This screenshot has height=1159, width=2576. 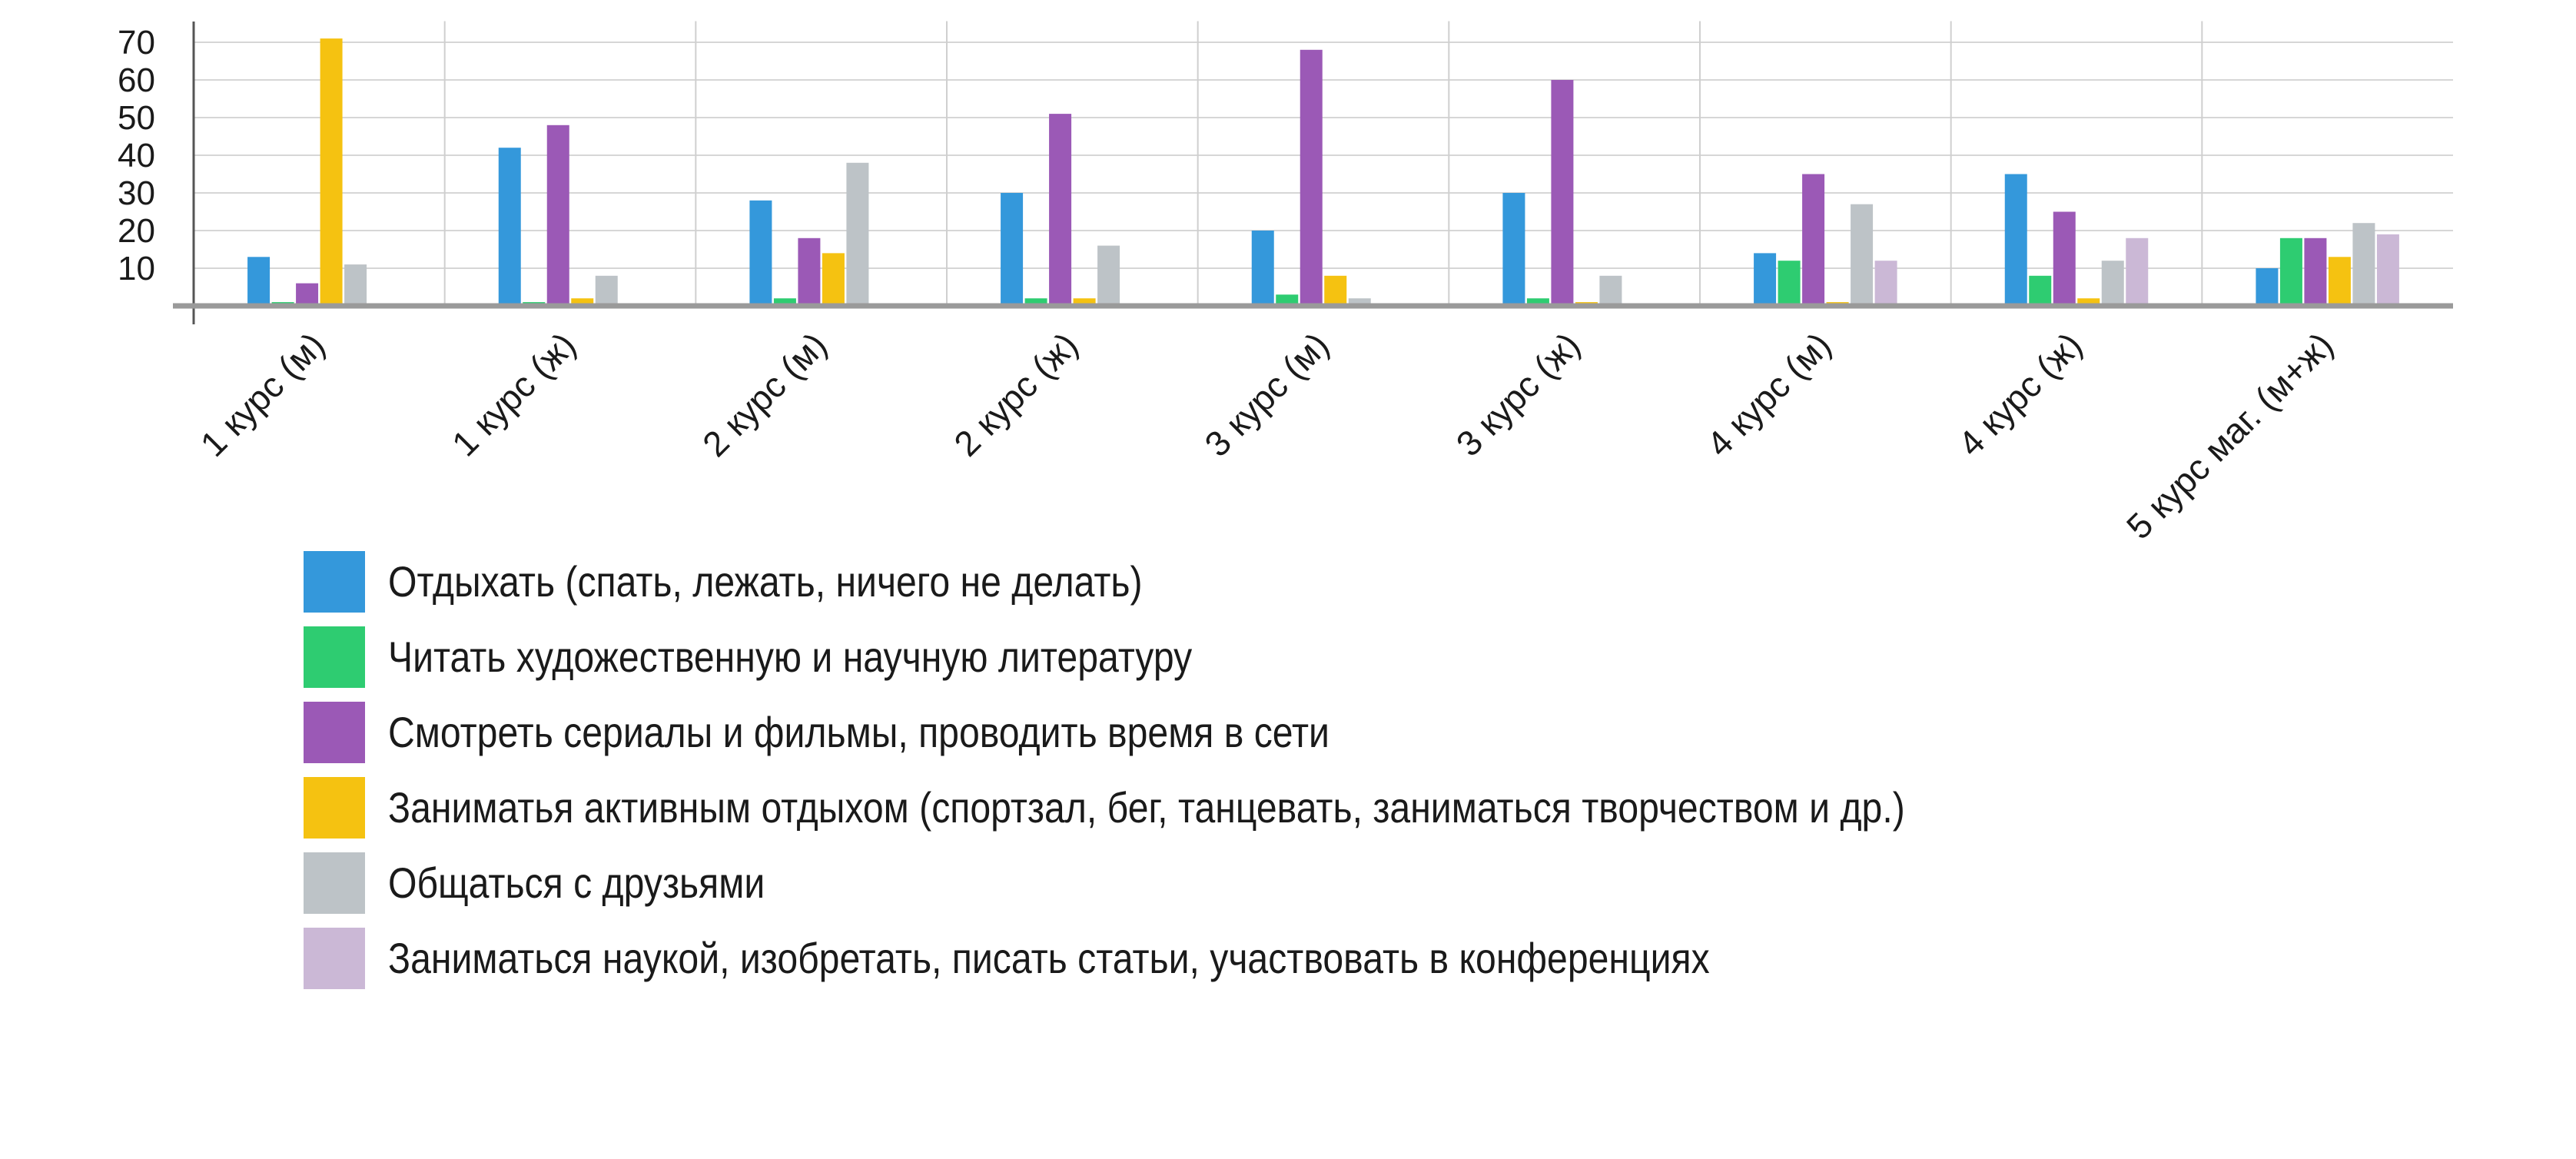 What do you see at coordinates (263, 394) in the screenshot?
I see `x-category-label: 1 курс (м)` at bounding box center [263, 394].